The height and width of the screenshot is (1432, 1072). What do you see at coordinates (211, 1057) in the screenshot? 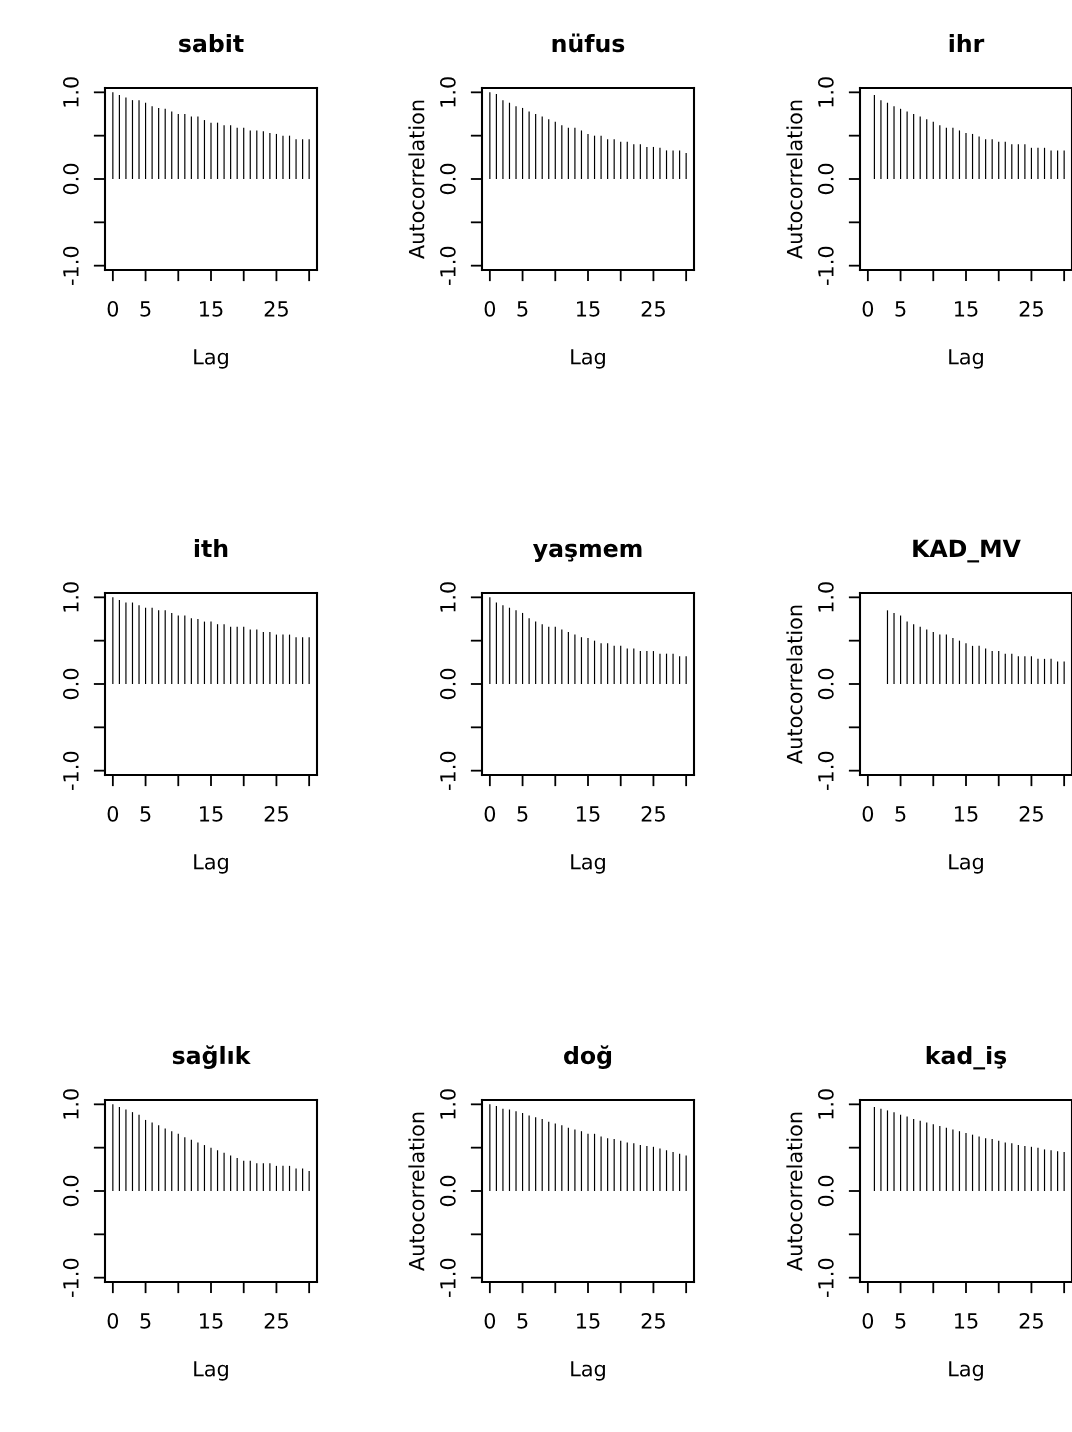
I see `chart-title: sağlık` at bounding box center [211, 1057].